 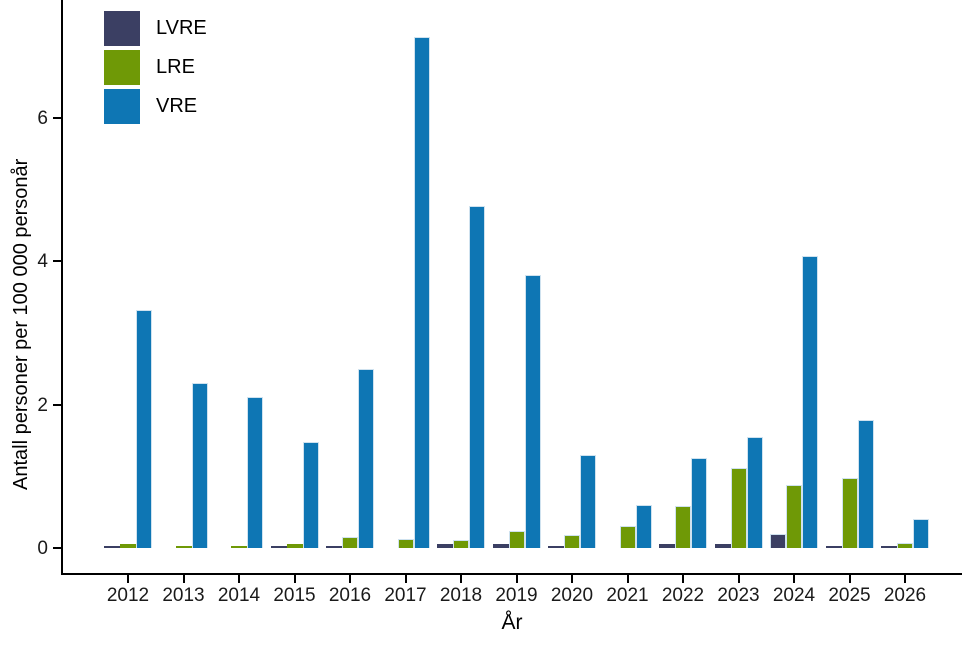 What do you see at coordinates (294, 274) in the screenshot?
I see `bar-group-2015` at bounding box center [294, 274].